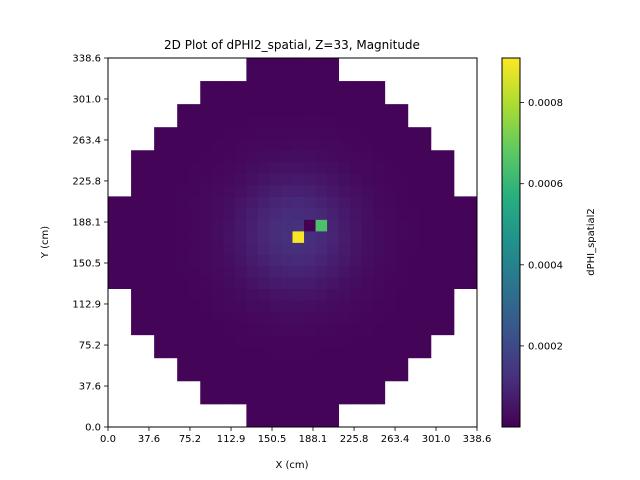  What do you see at coordinates (149, 439) in the screenshot?
I see `x-tick-label: 37.6` at bounding box center [149, 439].